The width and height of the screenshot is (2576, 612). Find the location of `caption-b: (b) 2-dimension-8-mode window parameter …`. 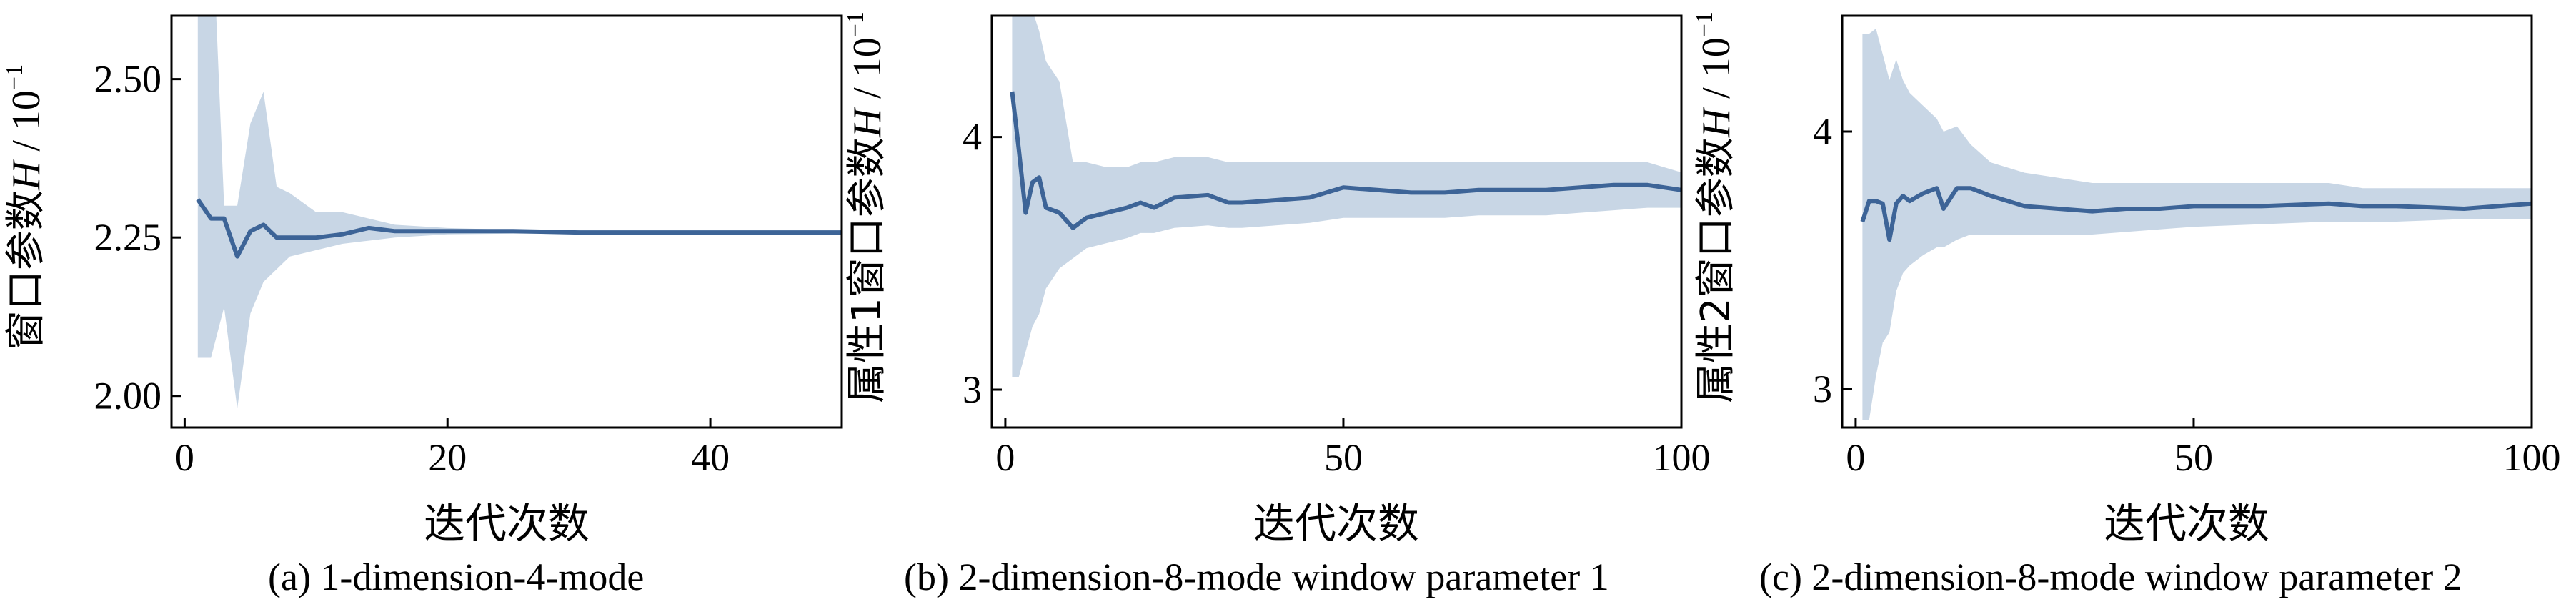

caption-b: (b) 2-dimension-8-mode window parameter … is located at coordinates (1256, 577).